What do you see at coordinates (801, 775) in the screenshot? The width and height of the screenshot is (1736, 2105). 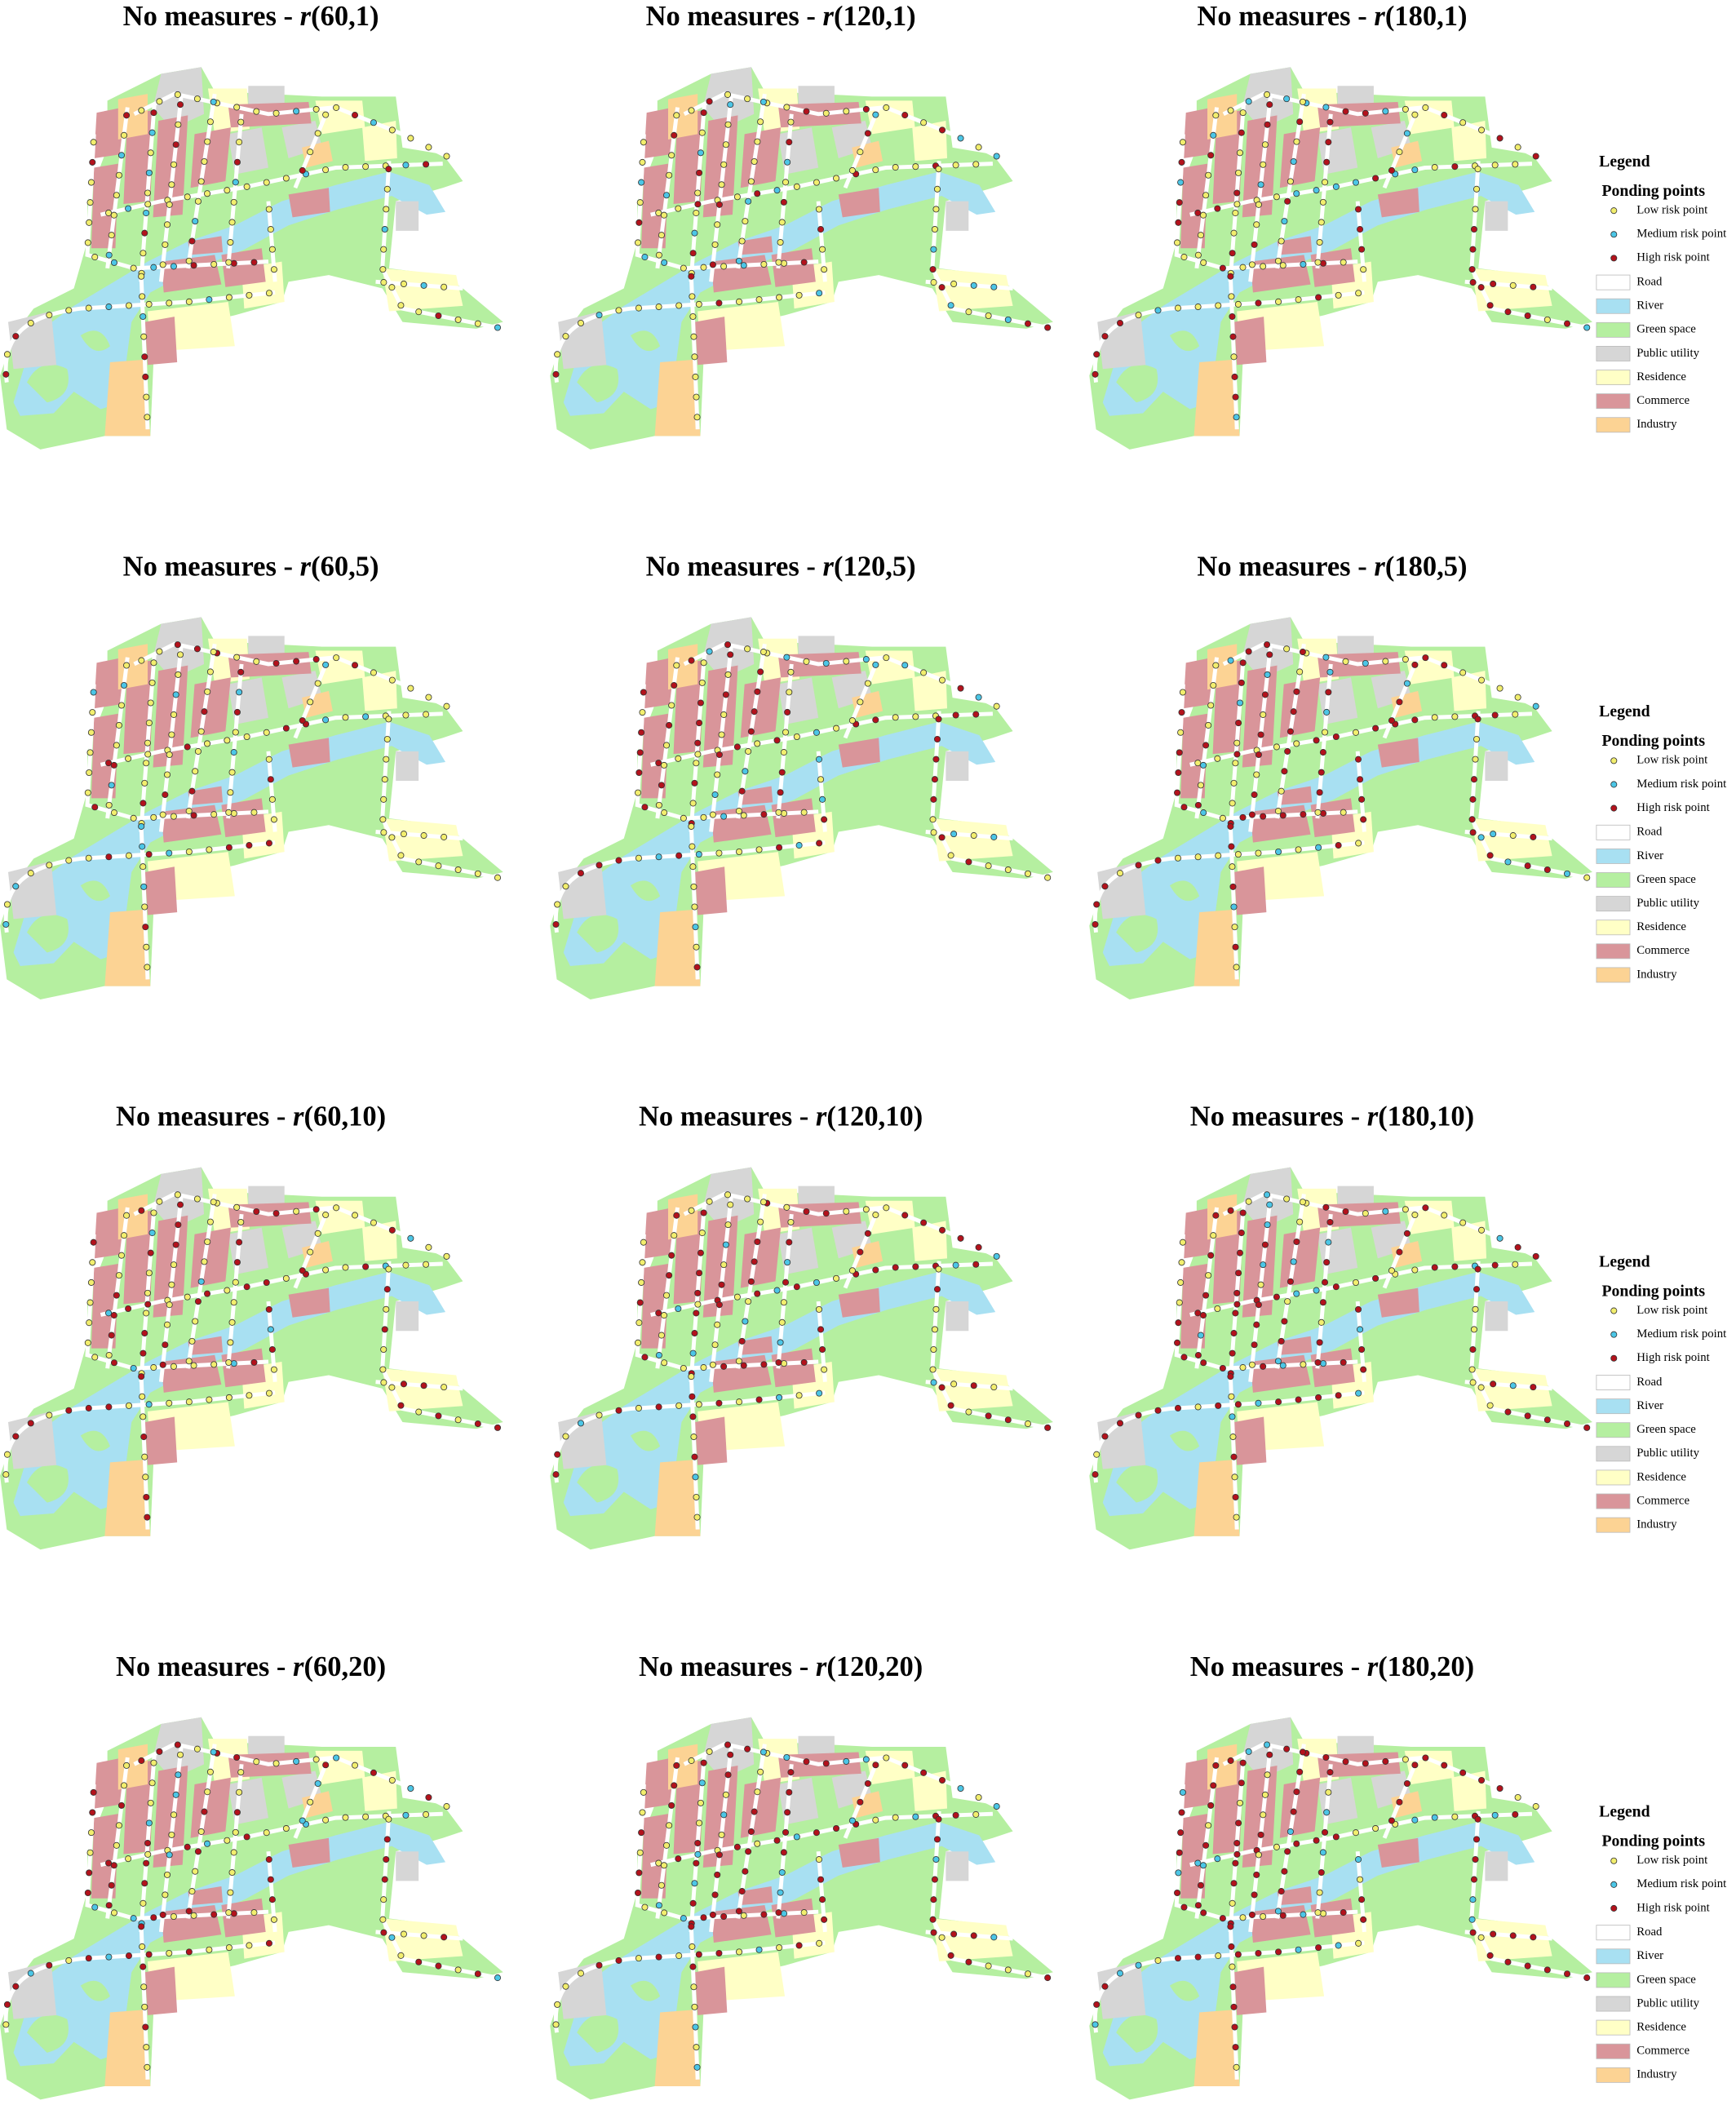 I see `map-panel: No measures - r(120,5)` at bounding box center [801, 775].